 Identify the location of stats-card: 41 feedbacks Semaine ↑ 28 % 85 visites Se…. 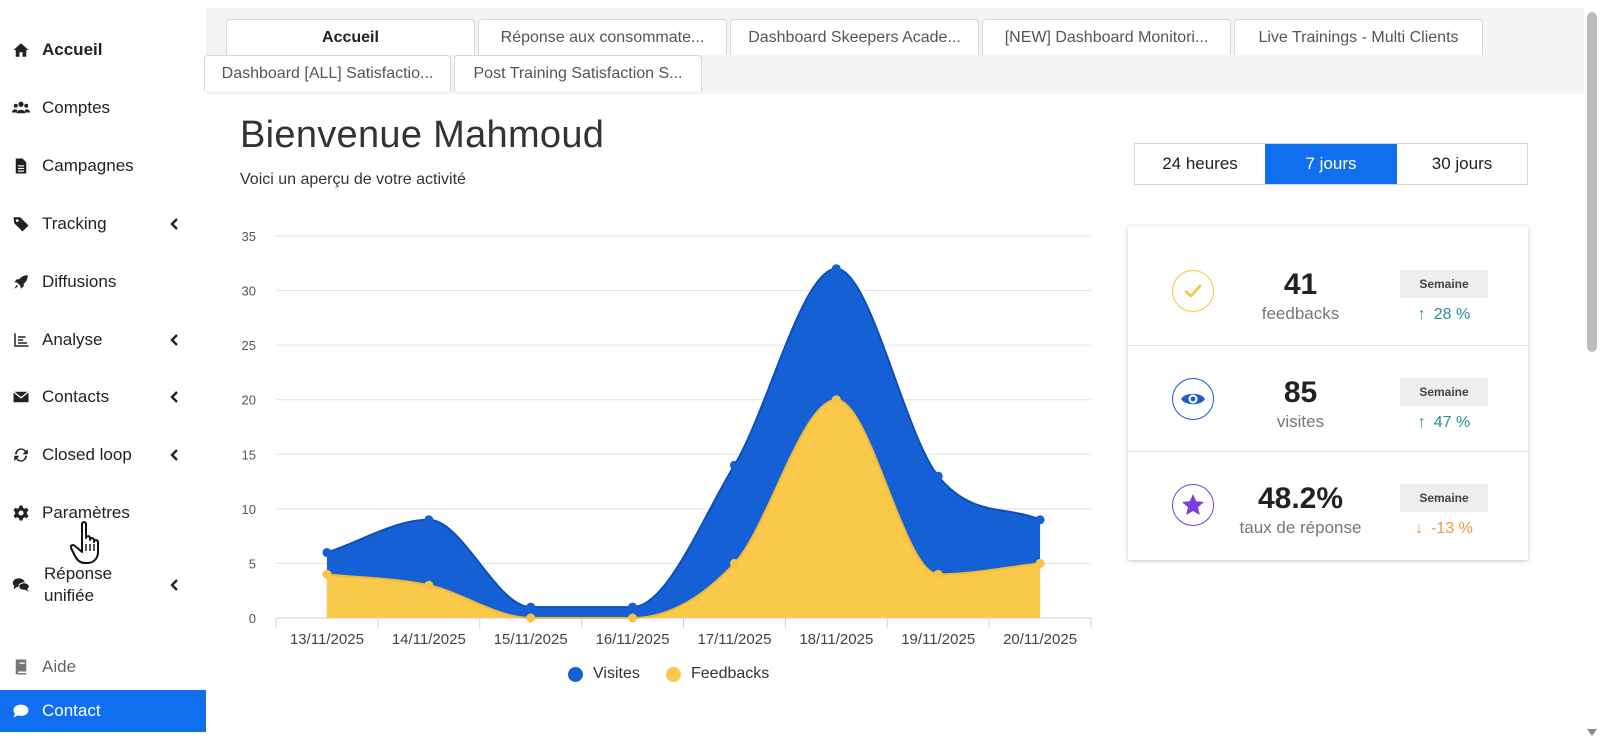
(1328, 393).